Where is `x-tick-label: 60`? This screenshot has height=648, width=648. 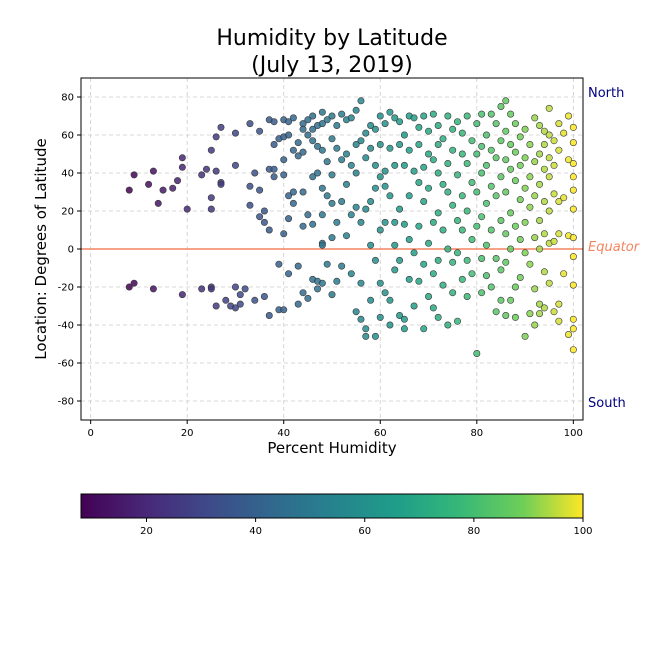
x-tick-label: 60 is located at coordinates (380, 433).